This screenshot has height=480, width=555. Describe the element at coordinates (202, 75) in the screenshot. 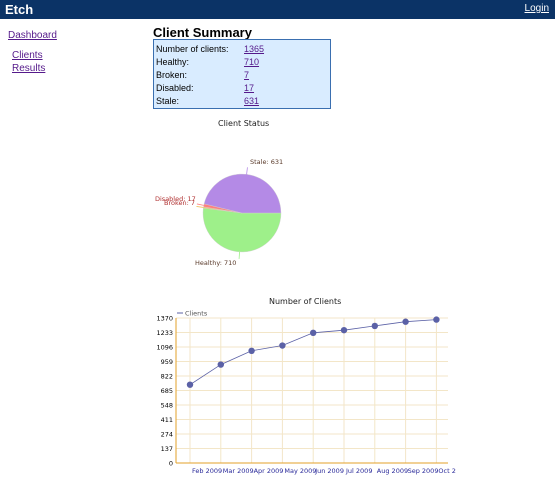

I see `summary-row: Broken: 7` at that location.